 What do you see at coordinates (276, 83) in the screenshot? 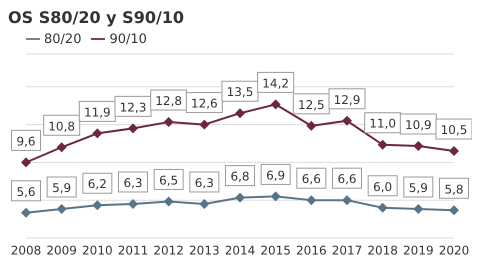
I see `data-label: 14,2` at bounding box center [276, 83].